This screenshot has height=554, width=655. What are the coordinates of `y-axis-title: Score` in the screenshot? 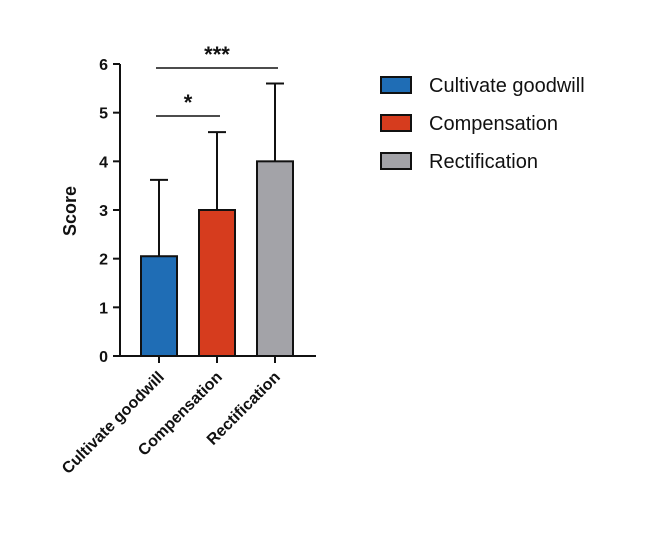 It's located at (70, 211).